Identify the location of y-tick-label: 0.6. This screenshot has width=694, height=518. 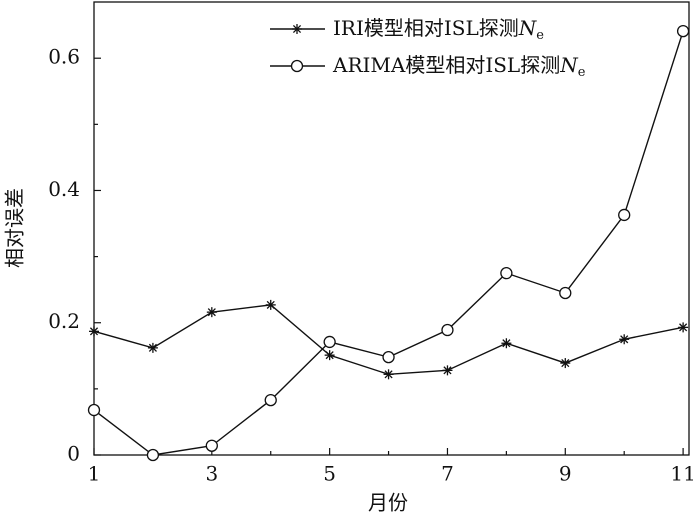
(64, 57).